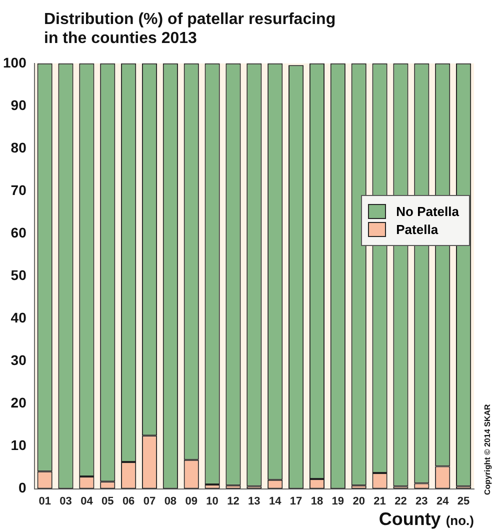 The image size is (496, 532). Describe the element at coordinates (417, 229) in the screenshot. I see `legend-label: Patella` at that location.